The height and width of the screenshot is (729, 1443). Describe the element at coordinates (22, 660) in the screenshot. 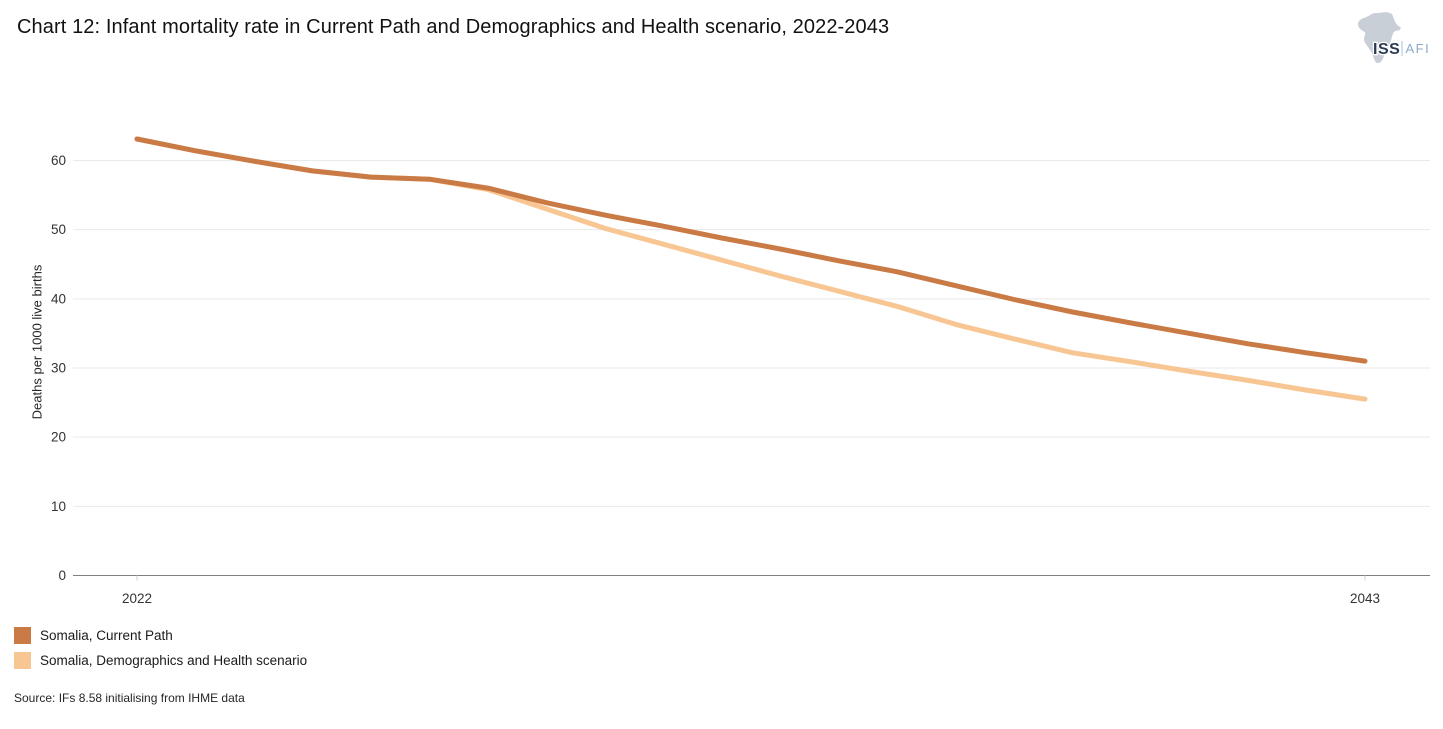

I see `legend-swatch-demographics-health` at that location.